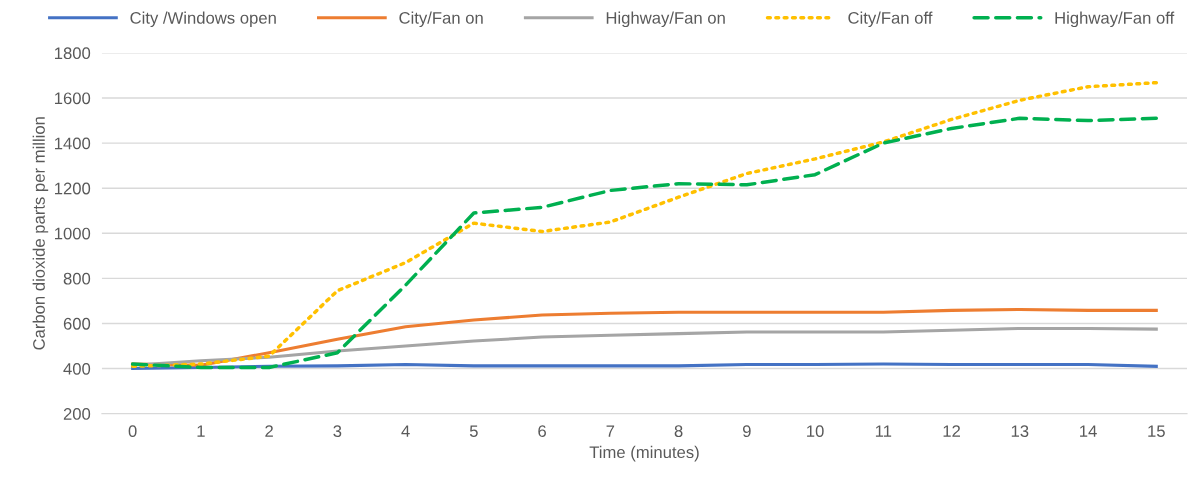 The image size is (1199, 481). I want to click on y-tick-label: 800, so click(77, 278).